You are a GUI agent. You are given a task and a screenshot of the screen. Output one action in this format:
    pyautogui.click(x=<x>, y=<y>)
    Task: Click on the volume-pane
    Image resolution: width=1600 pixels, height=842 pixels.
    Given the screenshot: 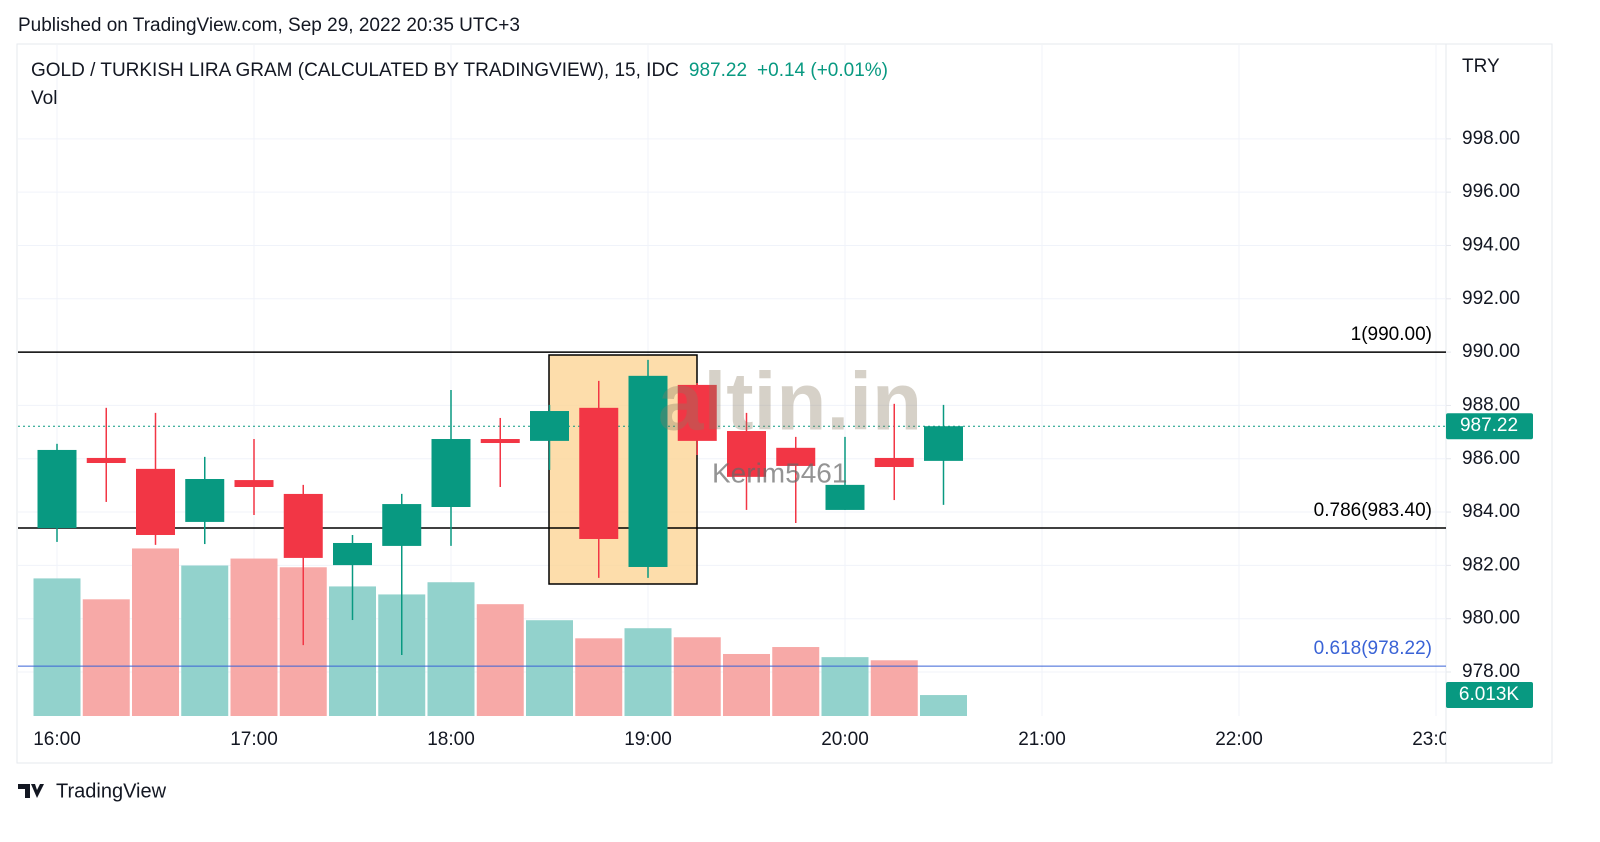 What is the action you would take?
    pyautogui.click(x=500, y=632)
    